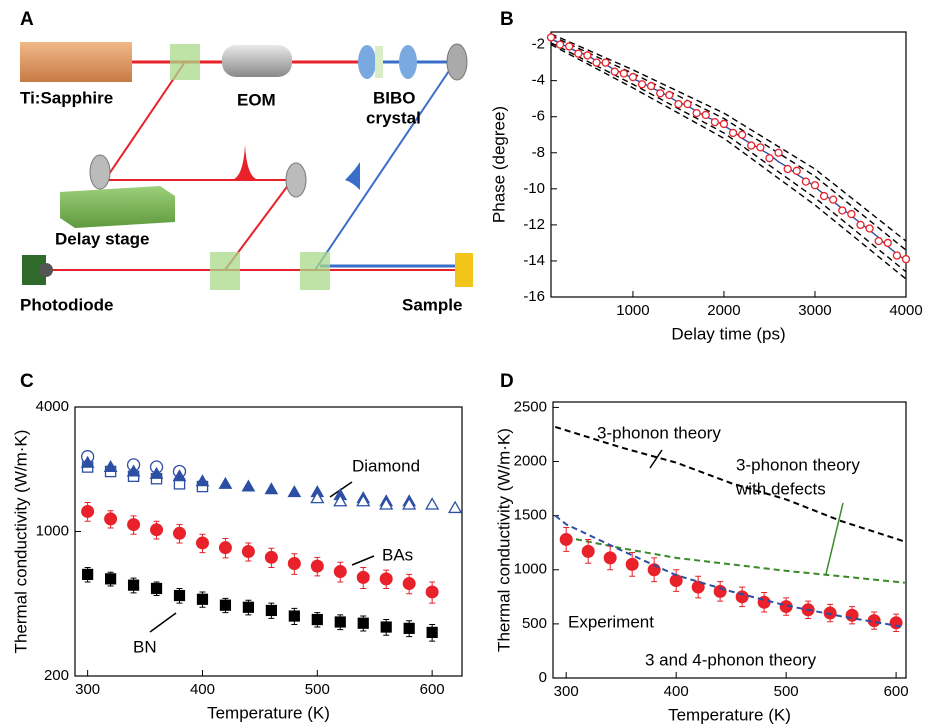  What do you see at coordinates (20, 542) in the screenshot?
I see `y-axis-label: Thermal conductivity (W/m·K)` at bounding box center [20, 542].